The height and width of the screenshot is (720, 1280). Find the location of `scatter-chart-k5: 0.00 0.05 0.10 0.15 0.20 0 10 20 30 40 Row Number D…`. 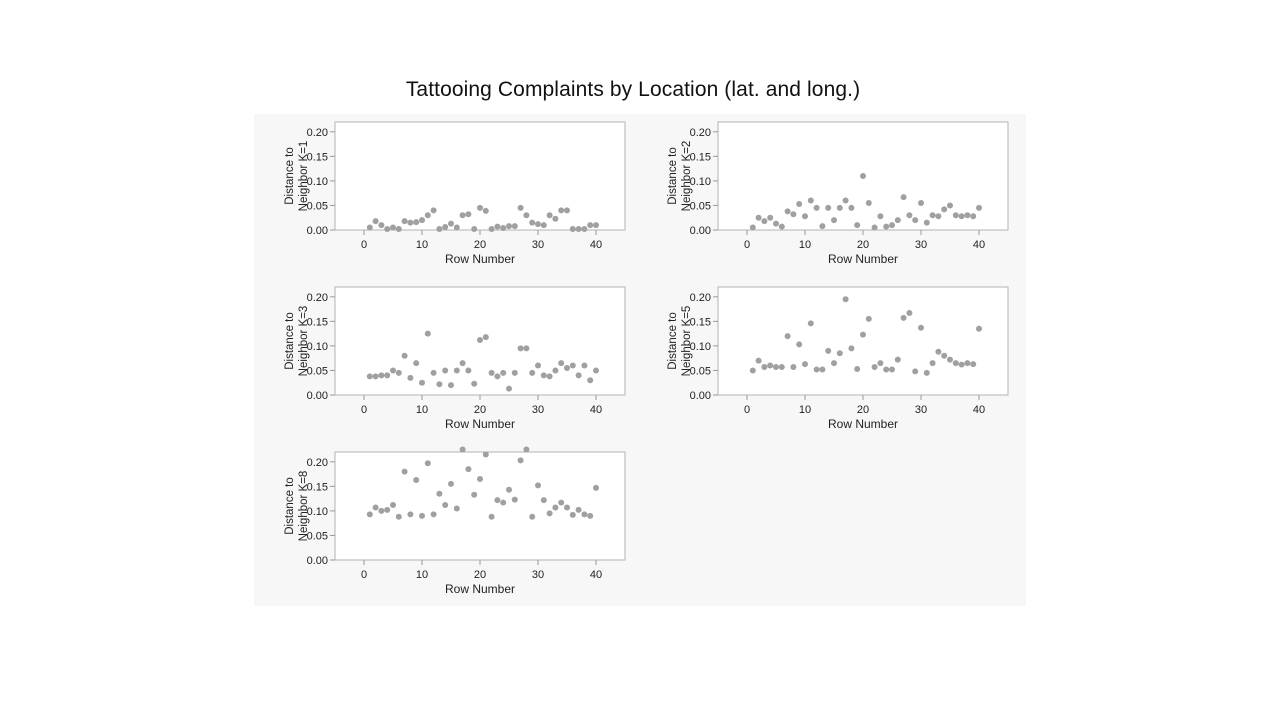

scatter-chart-k5: 0.00 0.05 0.10 0.15 0.20 0 10 20 30 40 Row Number D… is located at coordinates (838, 358).